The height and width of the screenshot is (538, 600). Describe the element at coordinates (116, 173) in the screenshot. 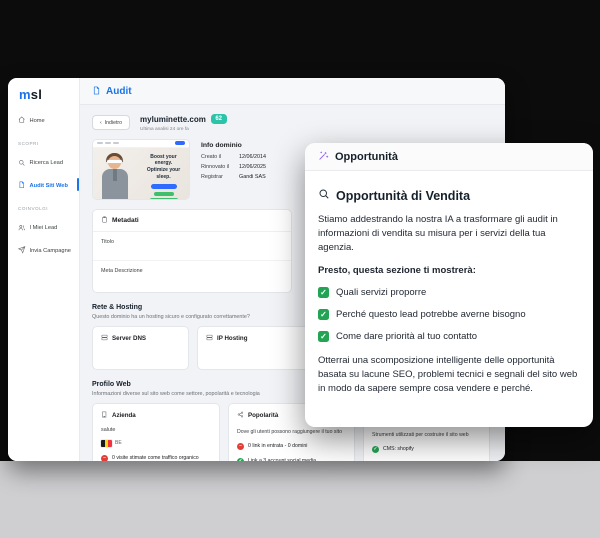

I see `site-preview-photo` at that location.